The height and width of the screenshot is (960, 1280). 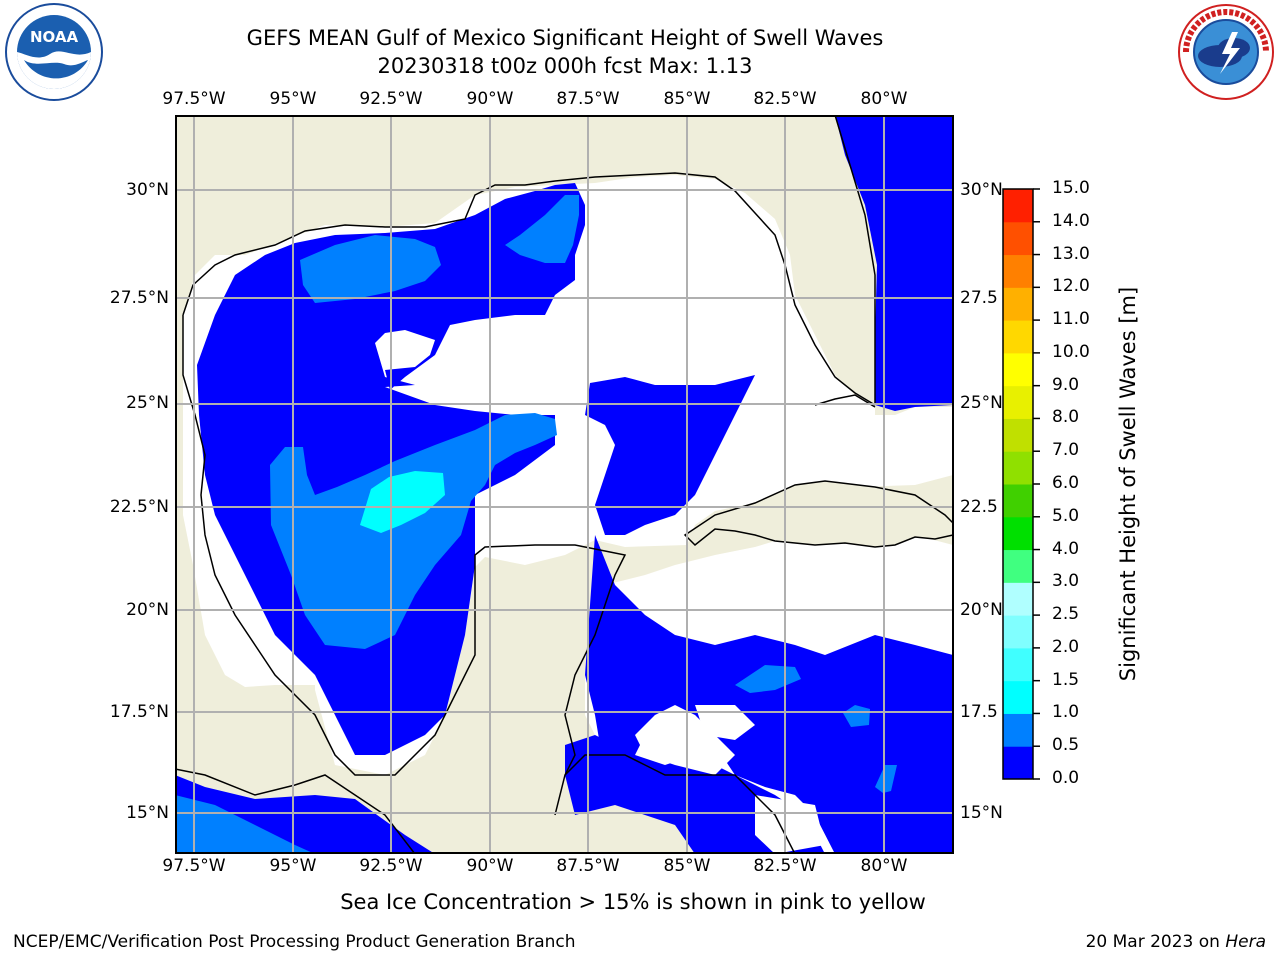 I want to click on map-subtitle: 20230318 t00z 000h fcst Max: 1.13, so click(x=565, y=66).